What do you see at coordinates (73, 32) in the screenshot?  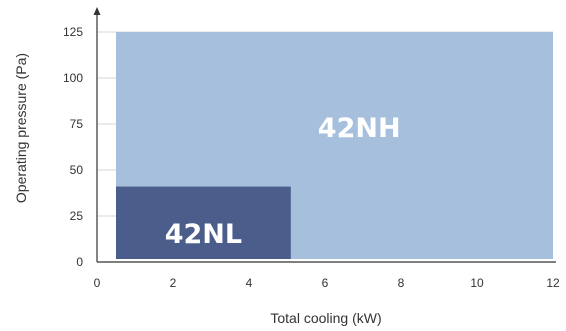 I see `y-tick-125: 125` at bounding box center [73, 32].